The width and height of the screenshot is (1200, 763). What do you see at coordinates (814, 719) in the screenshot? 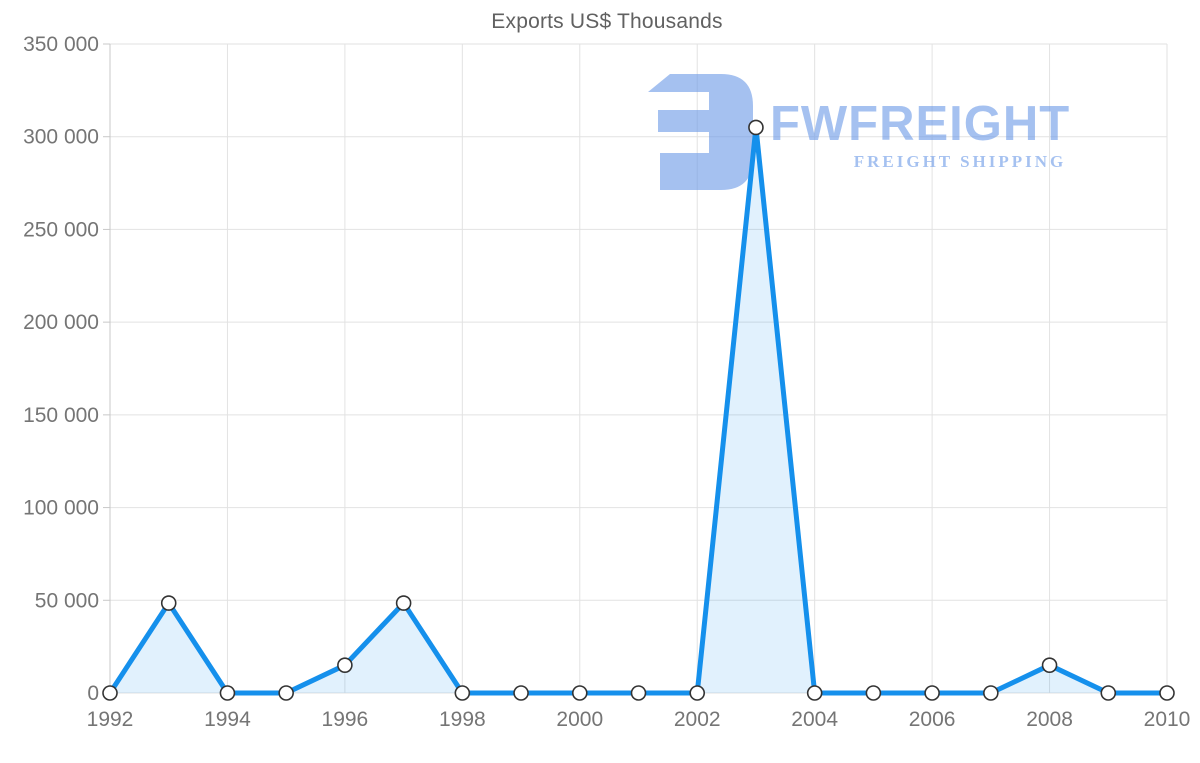
I see `x-tick-label: 2004` at bounding box center [814, 719].